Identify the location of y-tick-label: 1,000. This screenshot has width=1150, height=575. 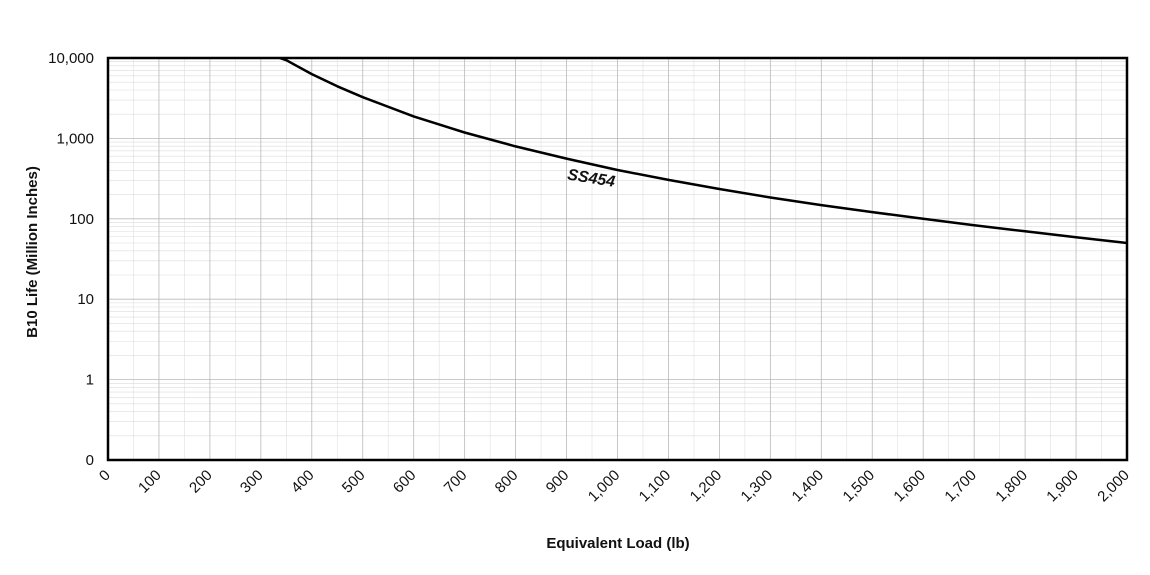
(75, 138).